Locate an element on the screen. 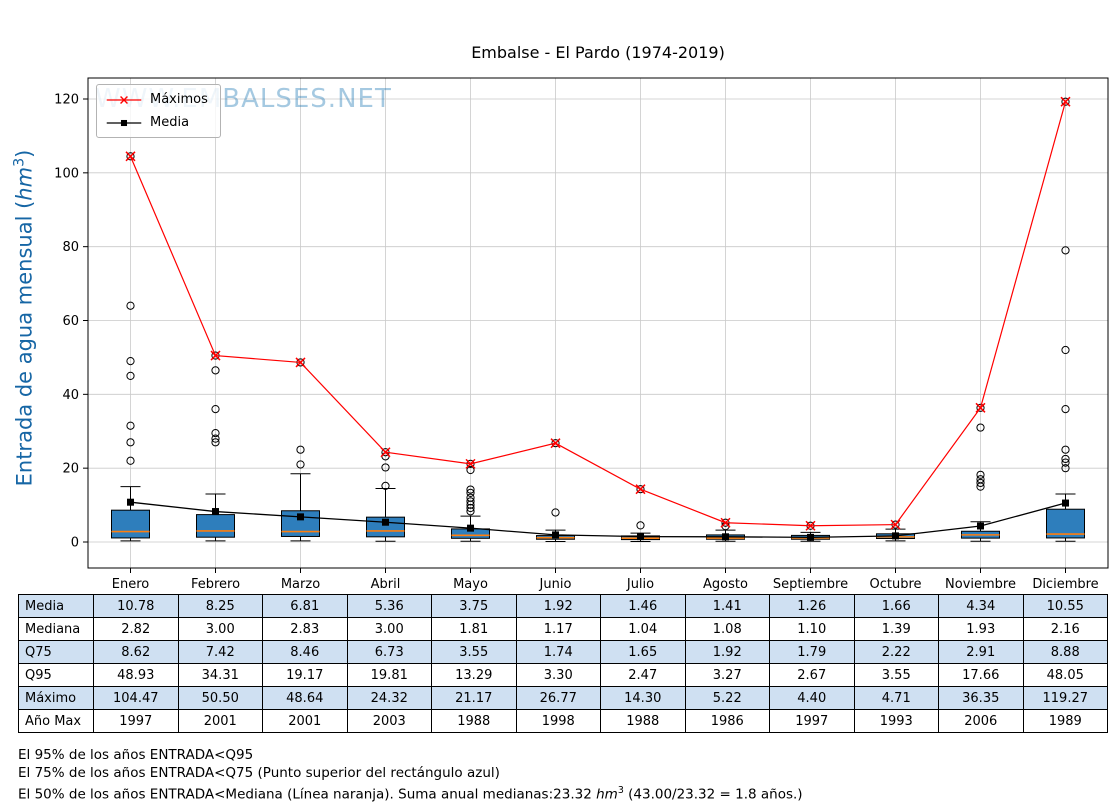 This screenshot has height=810, width=1120. x-tick-label: Septiembre is located at coordinates (810, 584).